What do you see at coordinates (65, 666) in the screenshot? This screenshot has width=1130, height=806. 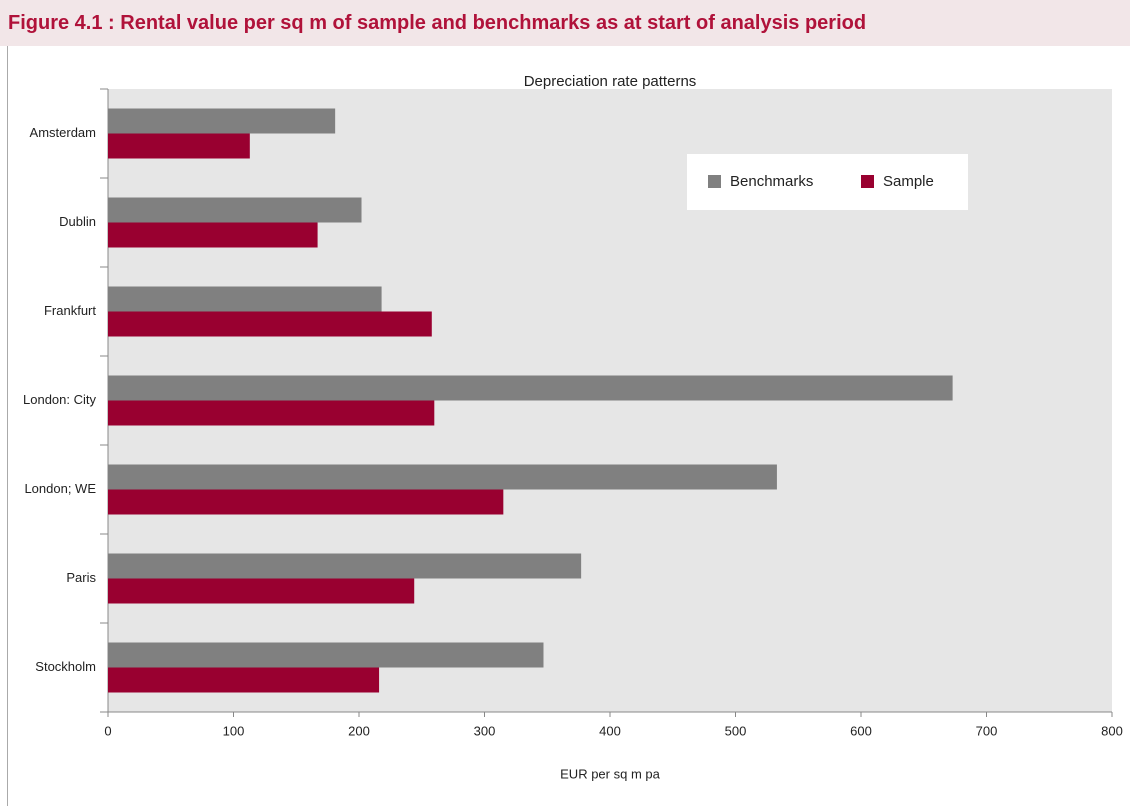 I see `y-tick-label: Stockholm` at bounding box center [65, 666].